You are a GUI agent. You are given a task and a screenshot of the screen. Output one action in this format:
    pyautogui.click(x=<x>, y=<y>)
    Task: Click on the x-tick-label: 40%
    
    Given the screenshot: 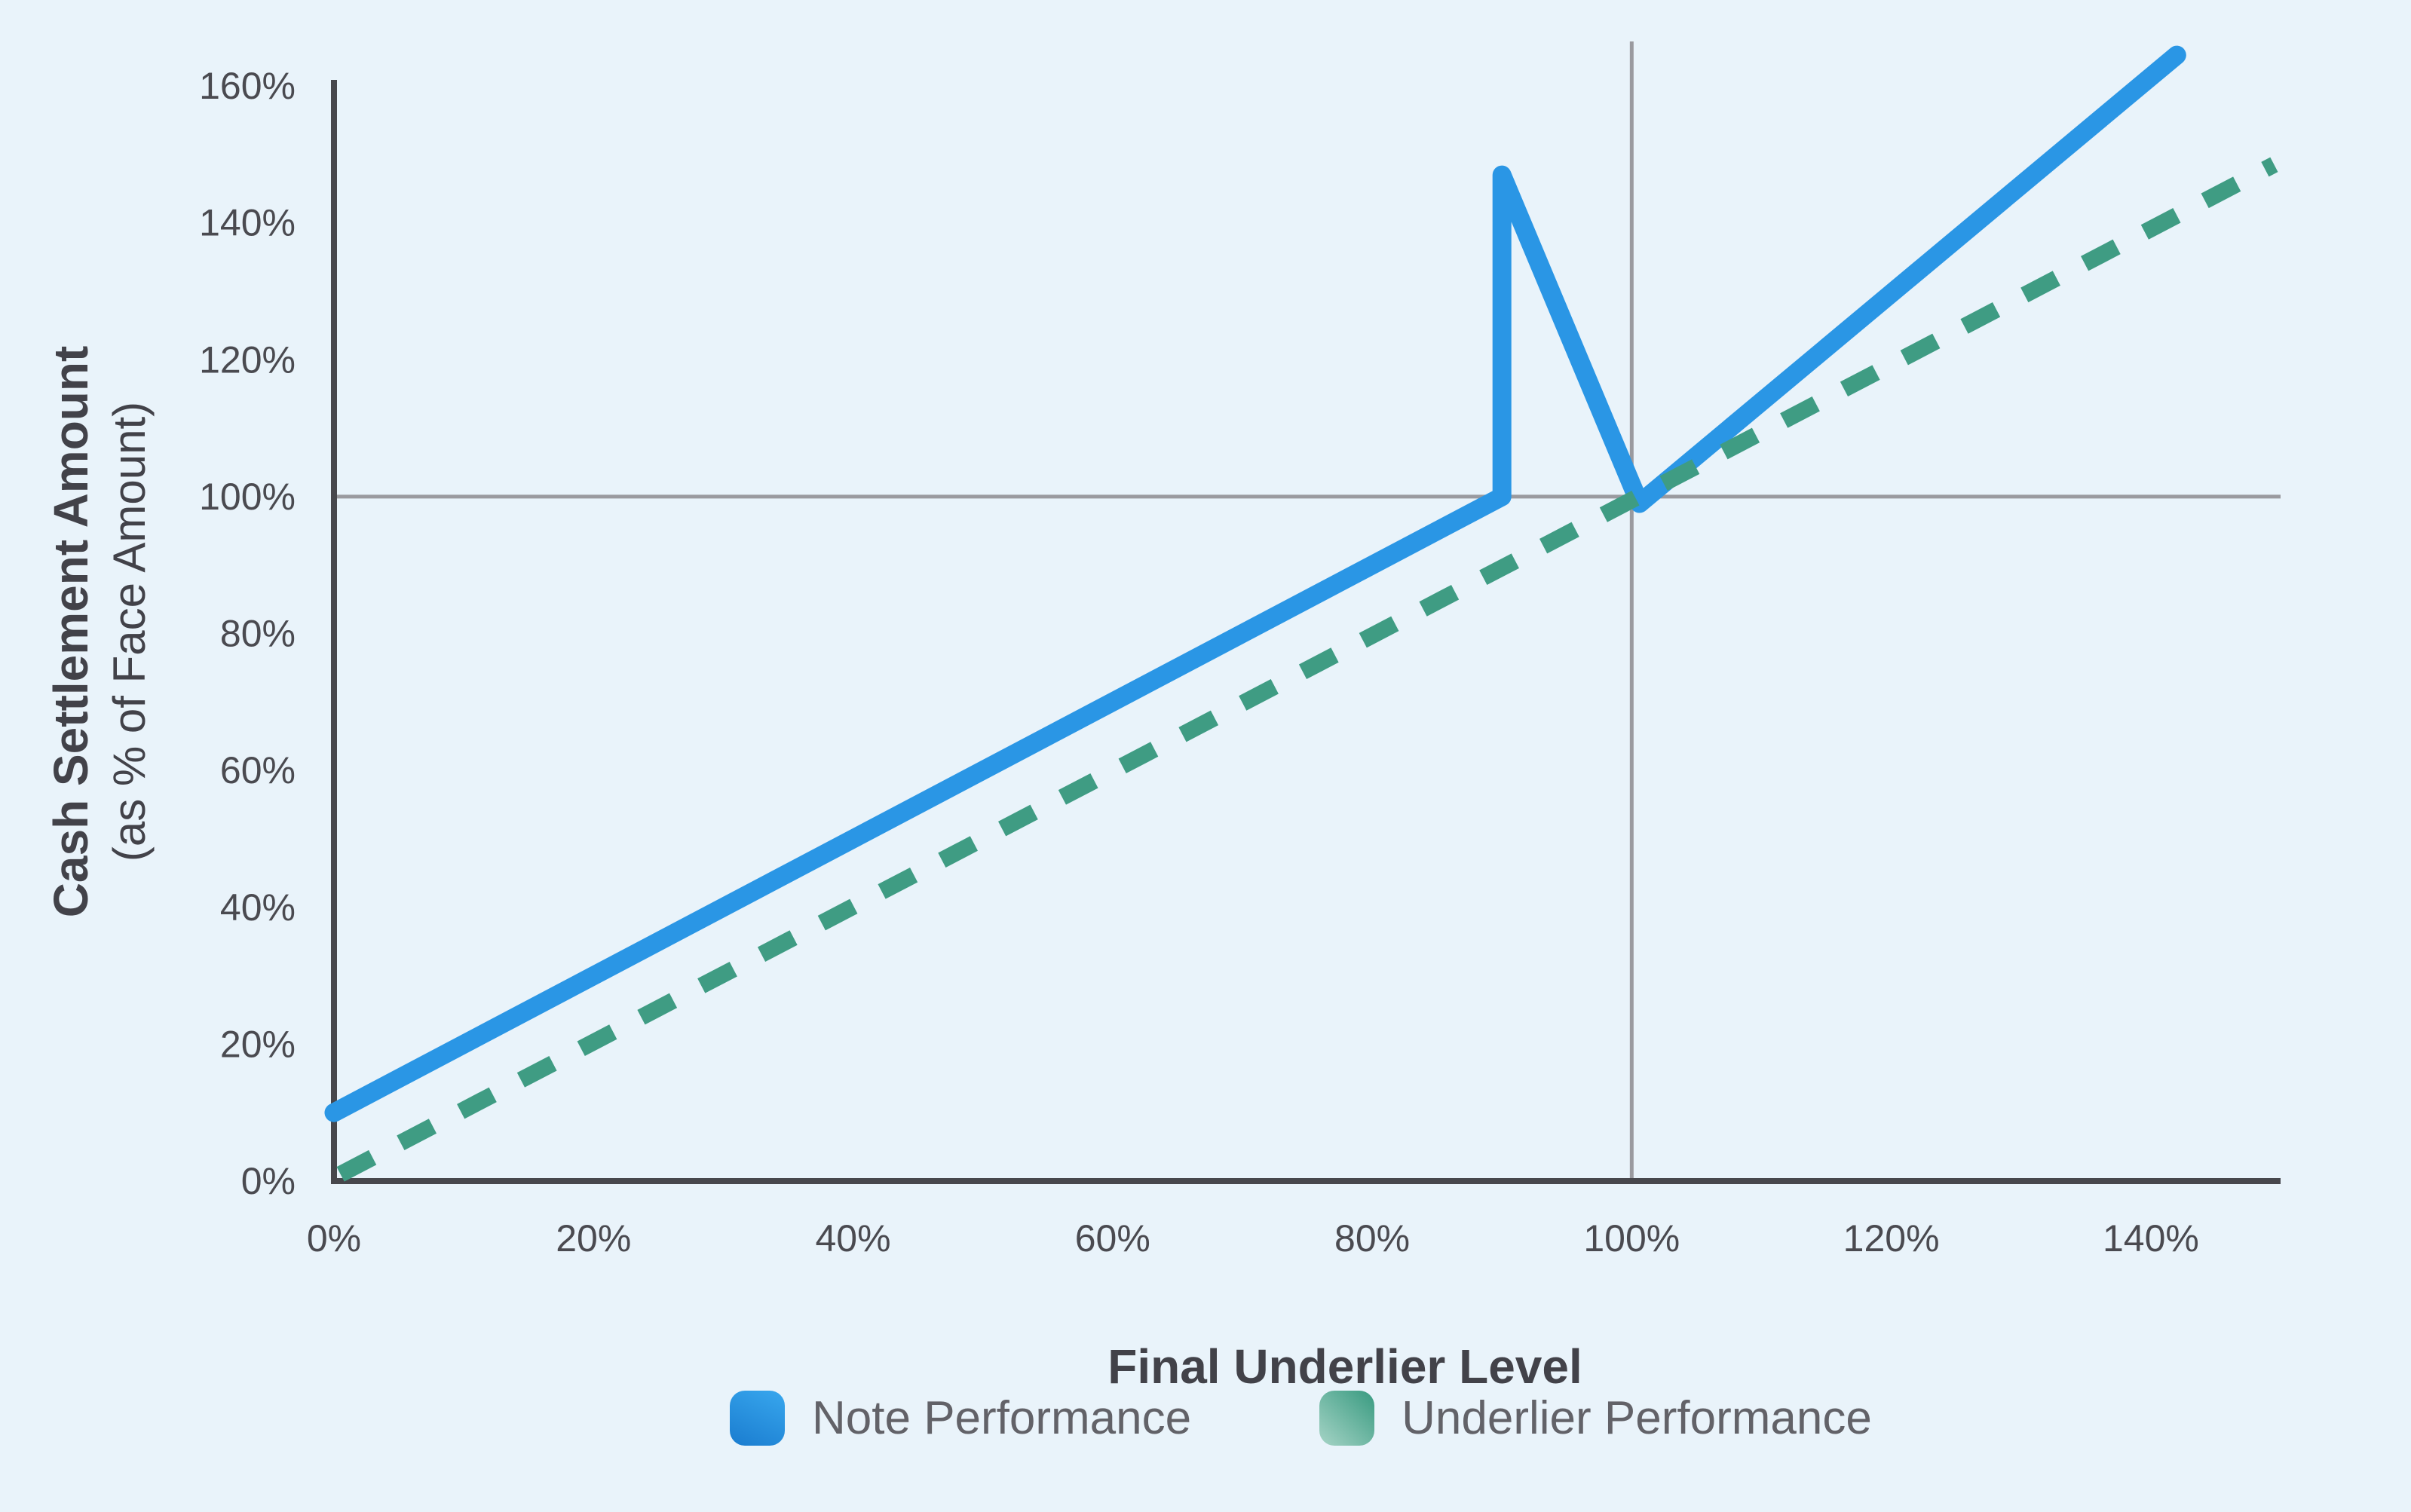 What is the action you would take?
    pyautogui.click(x=852, y=1238)
    